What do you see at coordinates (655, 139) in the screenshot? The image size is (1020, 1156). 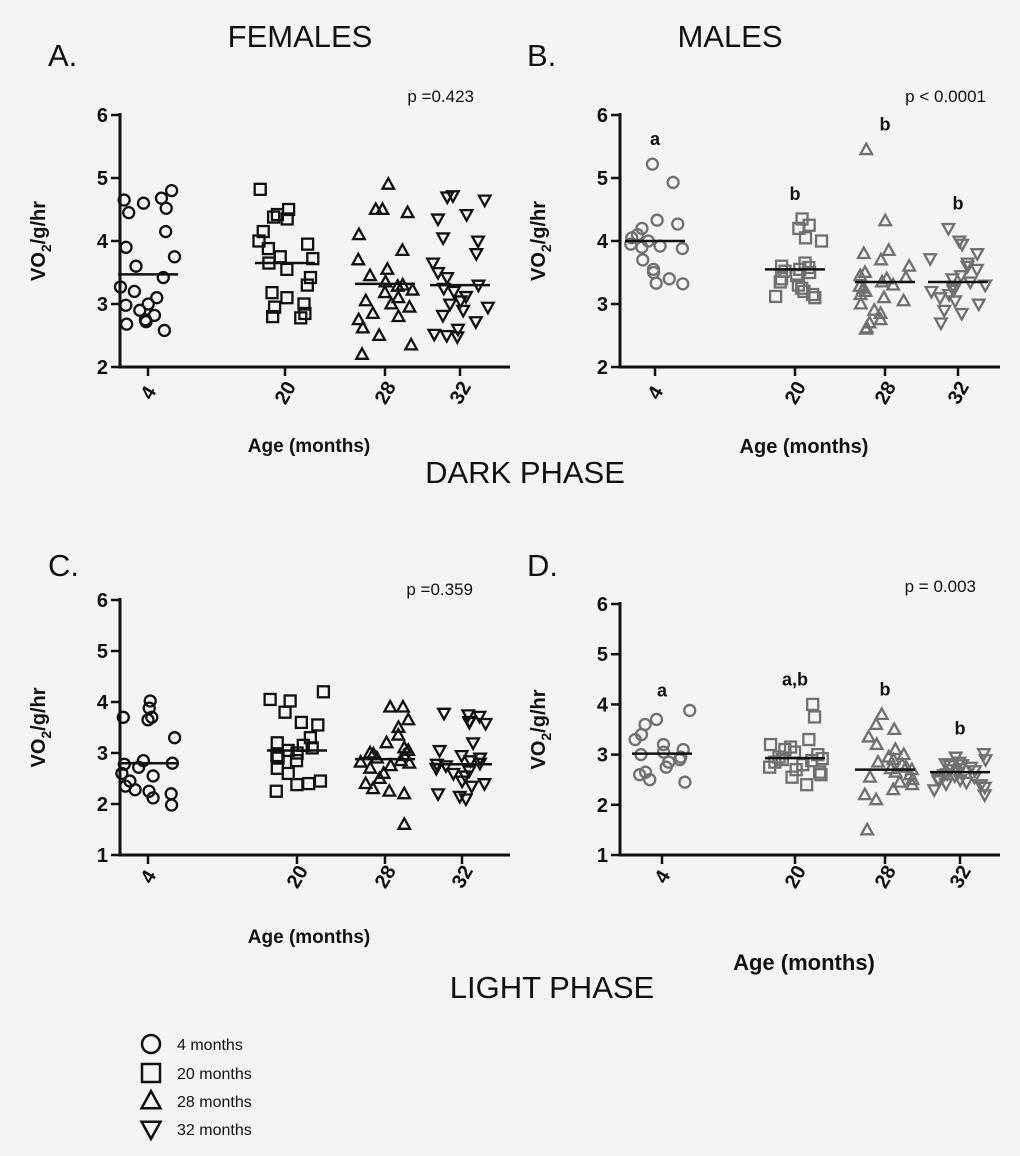 I see `significance-letter: a` at bounding box center [655, 139].